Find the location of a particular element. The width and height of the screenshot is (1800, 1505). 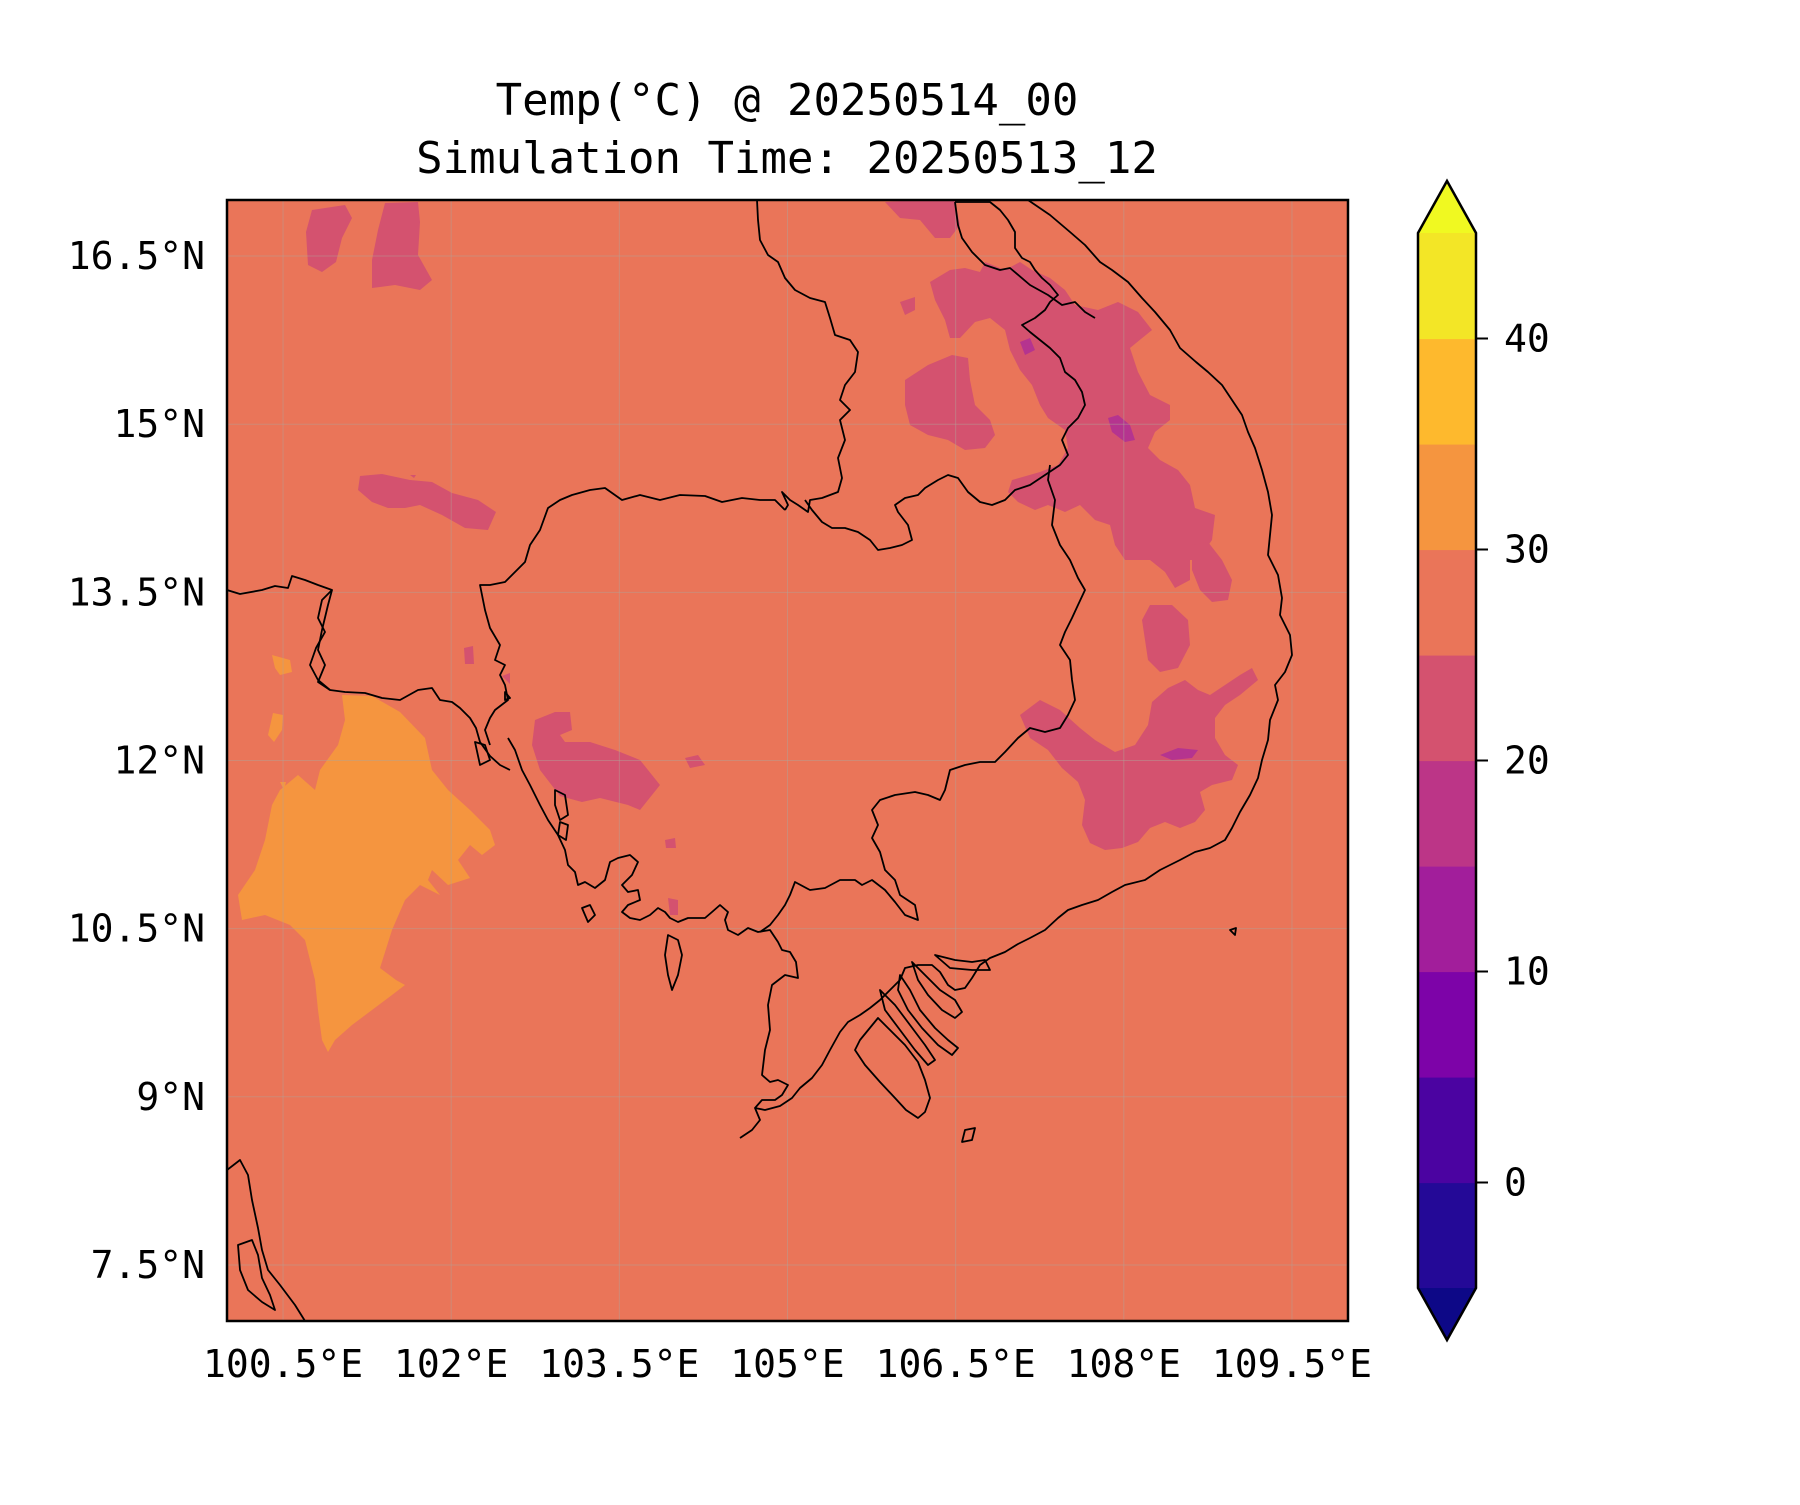

x-tick-label: 105°E is located at coordinates (787, 1364).